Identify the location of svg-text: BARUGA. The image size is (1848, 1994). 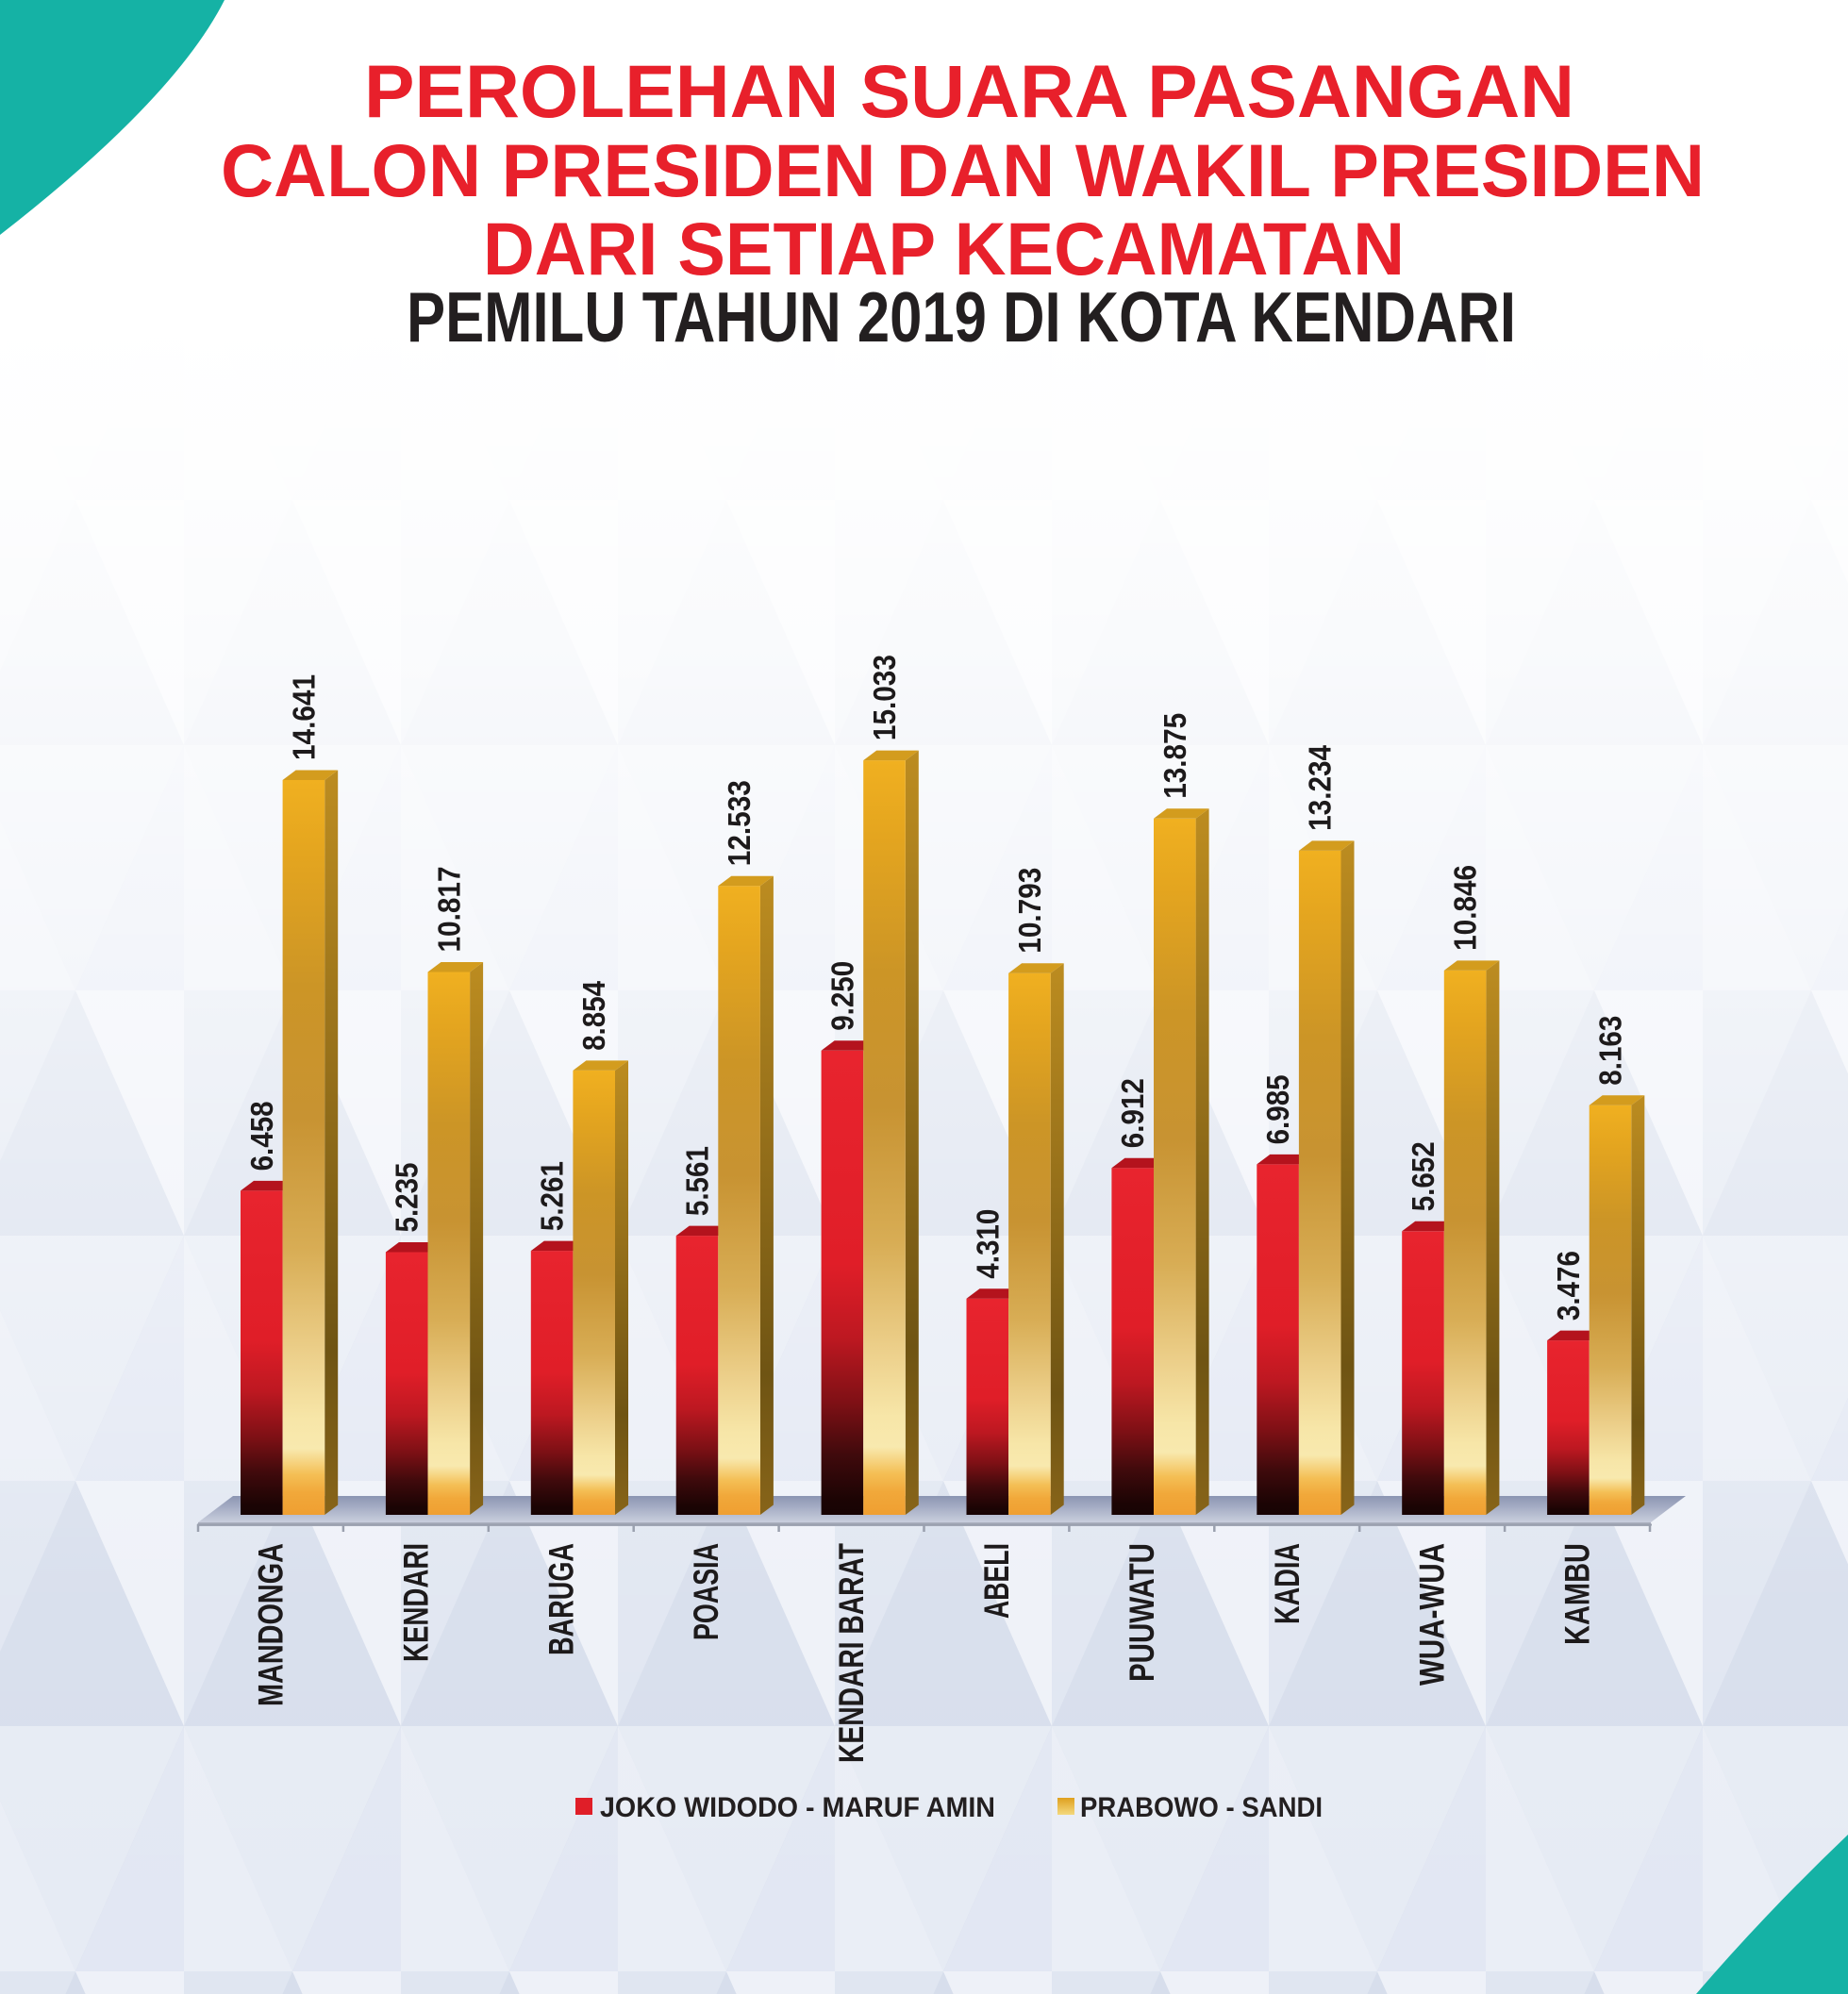
(561, 1599).